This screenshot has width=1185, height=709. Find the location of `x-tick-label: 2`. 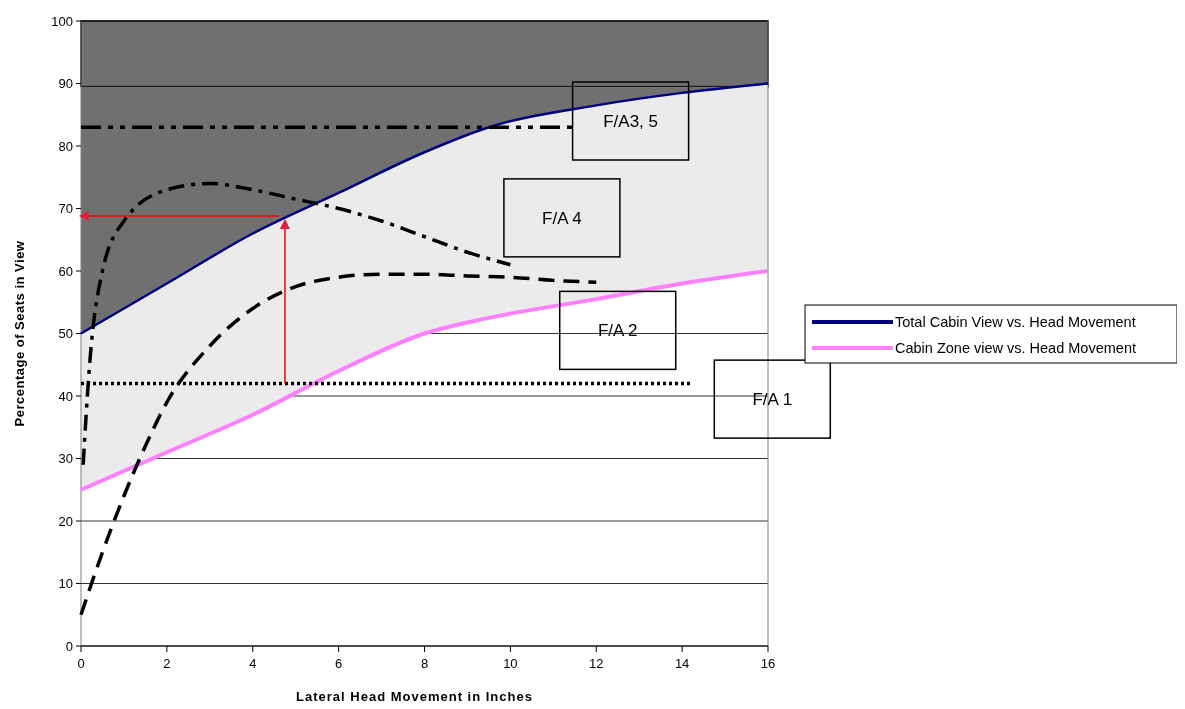

x-tick-label: 2 is located at coordinates (167, 663).